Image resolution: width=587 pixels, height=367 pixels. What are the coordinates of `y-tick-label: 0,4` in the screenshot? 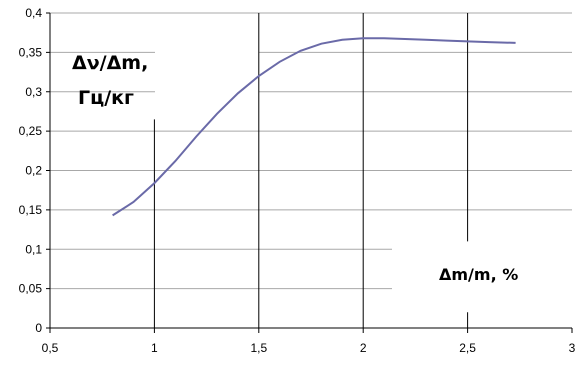 It's located at (33, 13).